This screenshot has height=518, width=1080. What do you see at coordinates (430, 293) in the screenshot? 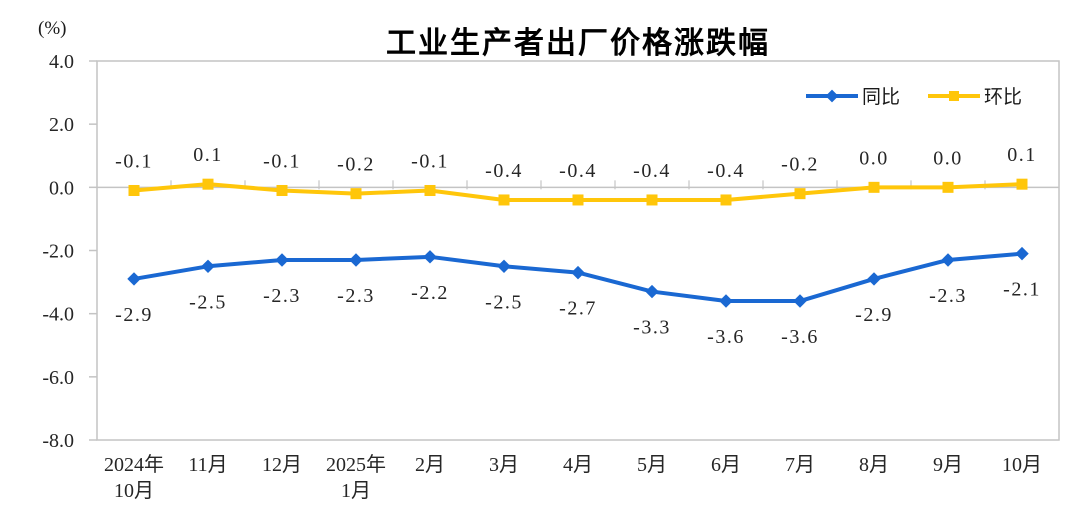
I see `data-label: -2.2` at bounding box center [430, 293].